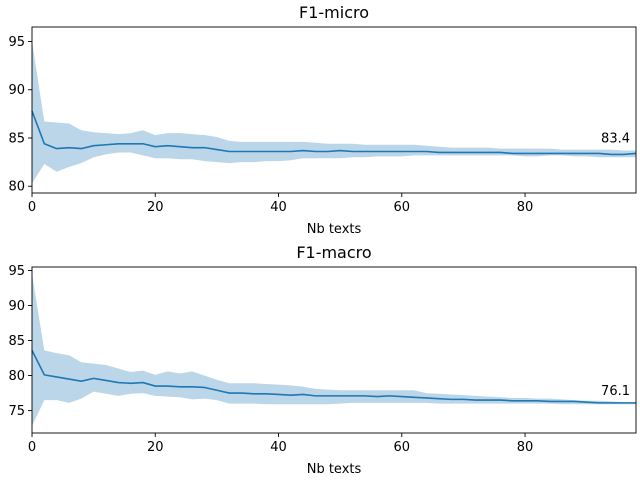  What do you see at coordinates (615, 139) in the screenshot?
I see `end-value-label: 83.4` at bounding box center [615, 139].